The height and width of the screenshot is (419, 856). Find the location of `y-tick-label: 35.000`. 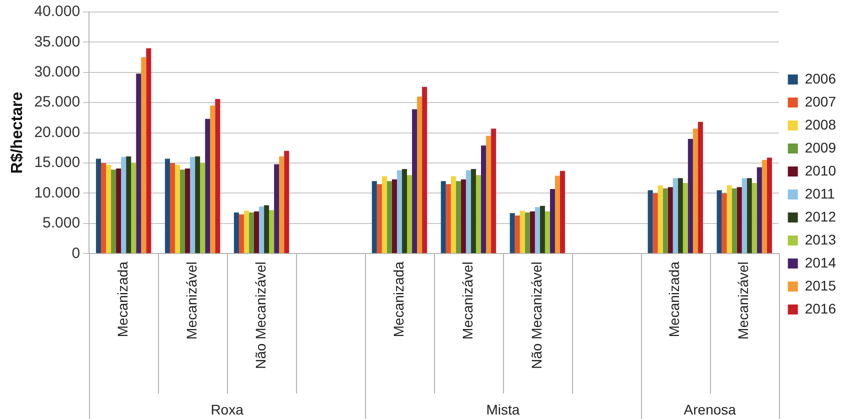

y-tick-label: 35.000 is located at coordinates (57, 41).